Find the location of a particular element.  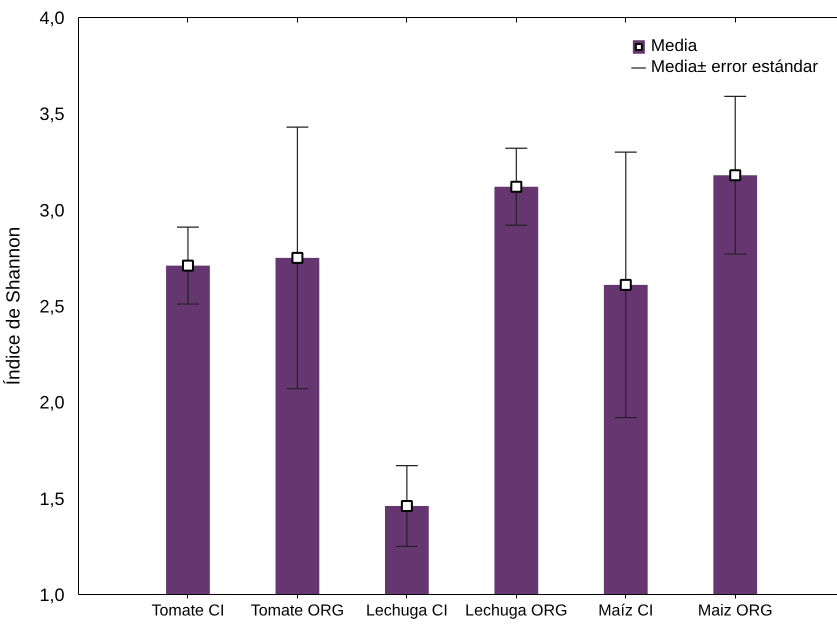

x-tick-label: Tomate CI is located at coordinates (188, 611).